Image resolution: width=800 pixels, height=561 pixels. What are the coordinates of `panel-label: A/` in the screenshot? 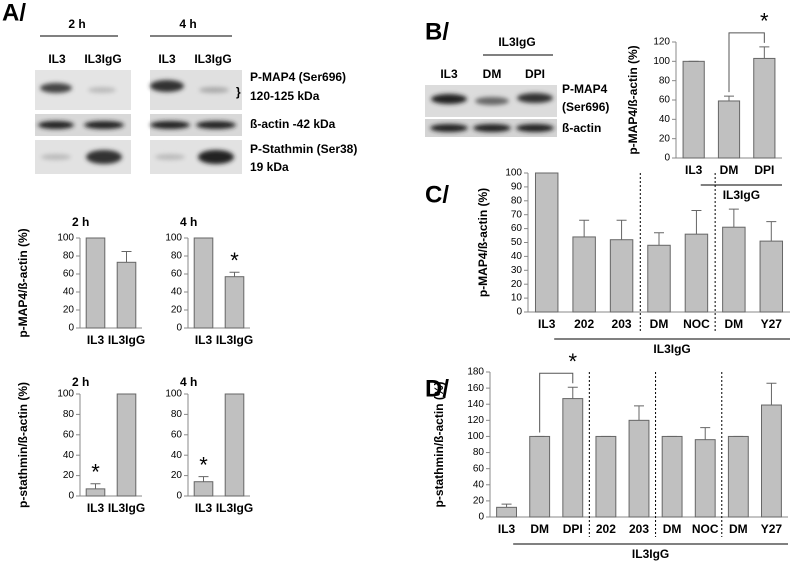 It's located at (14, 13).